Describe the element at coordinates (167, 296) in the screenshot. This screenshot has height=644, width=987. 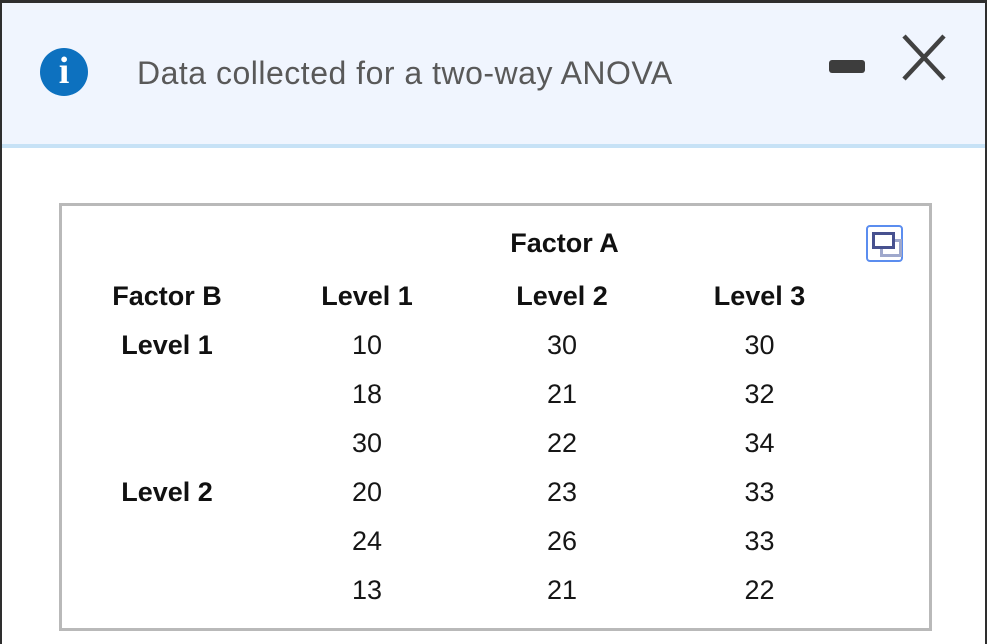
I see `factor-b-header: Factor B` at that location.